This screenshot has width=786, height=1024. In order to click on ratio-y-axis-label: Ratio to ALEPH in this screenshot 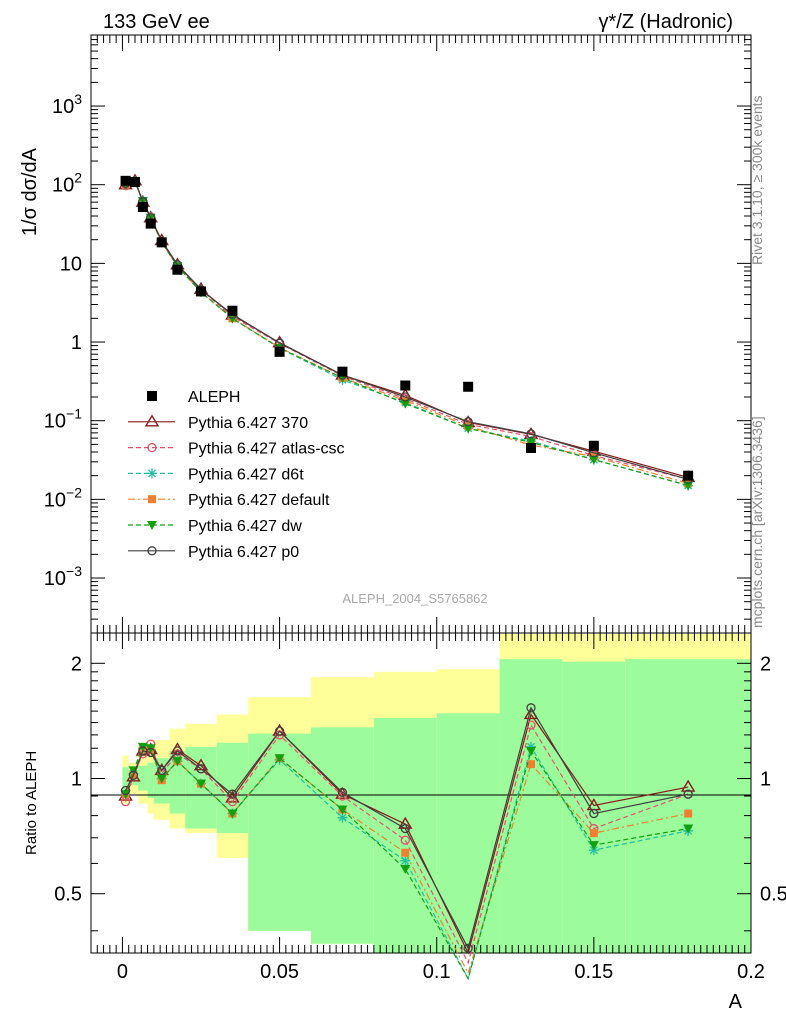, I will do `click(31, 803)`.